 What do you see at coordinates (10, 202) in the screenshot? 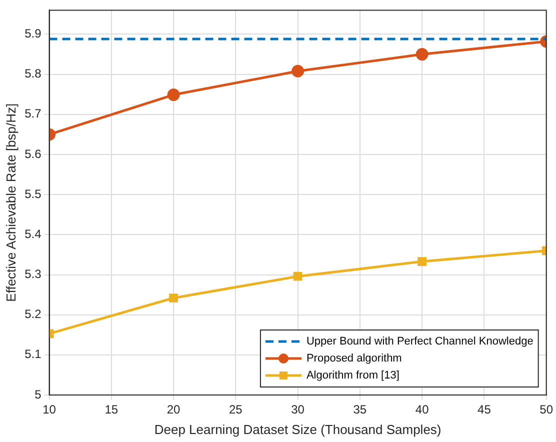
I see `y-axis-title: Effective Achievable Rate [bsp/Hz]` at bounding box center [10, 202].